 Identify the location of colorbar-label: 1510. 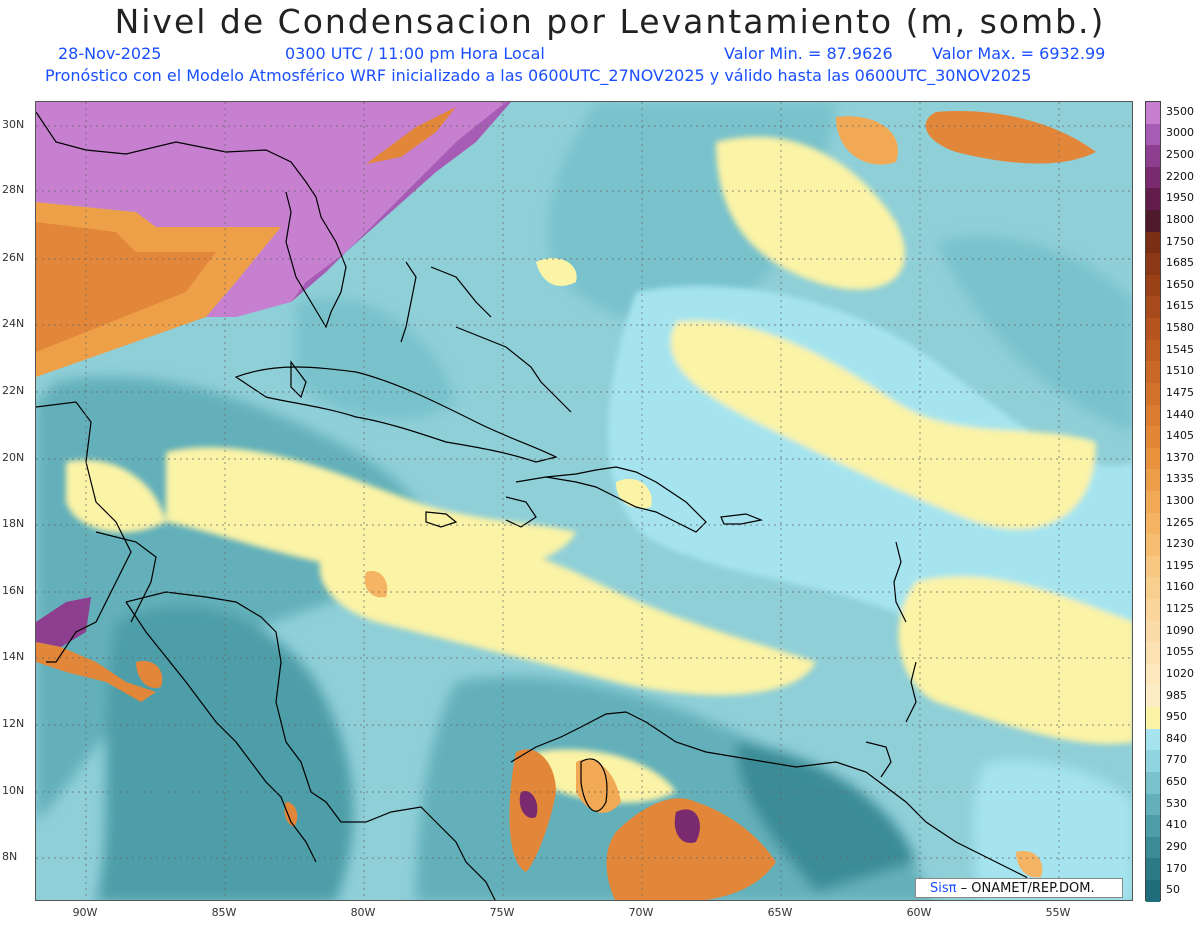
(1180, 371).